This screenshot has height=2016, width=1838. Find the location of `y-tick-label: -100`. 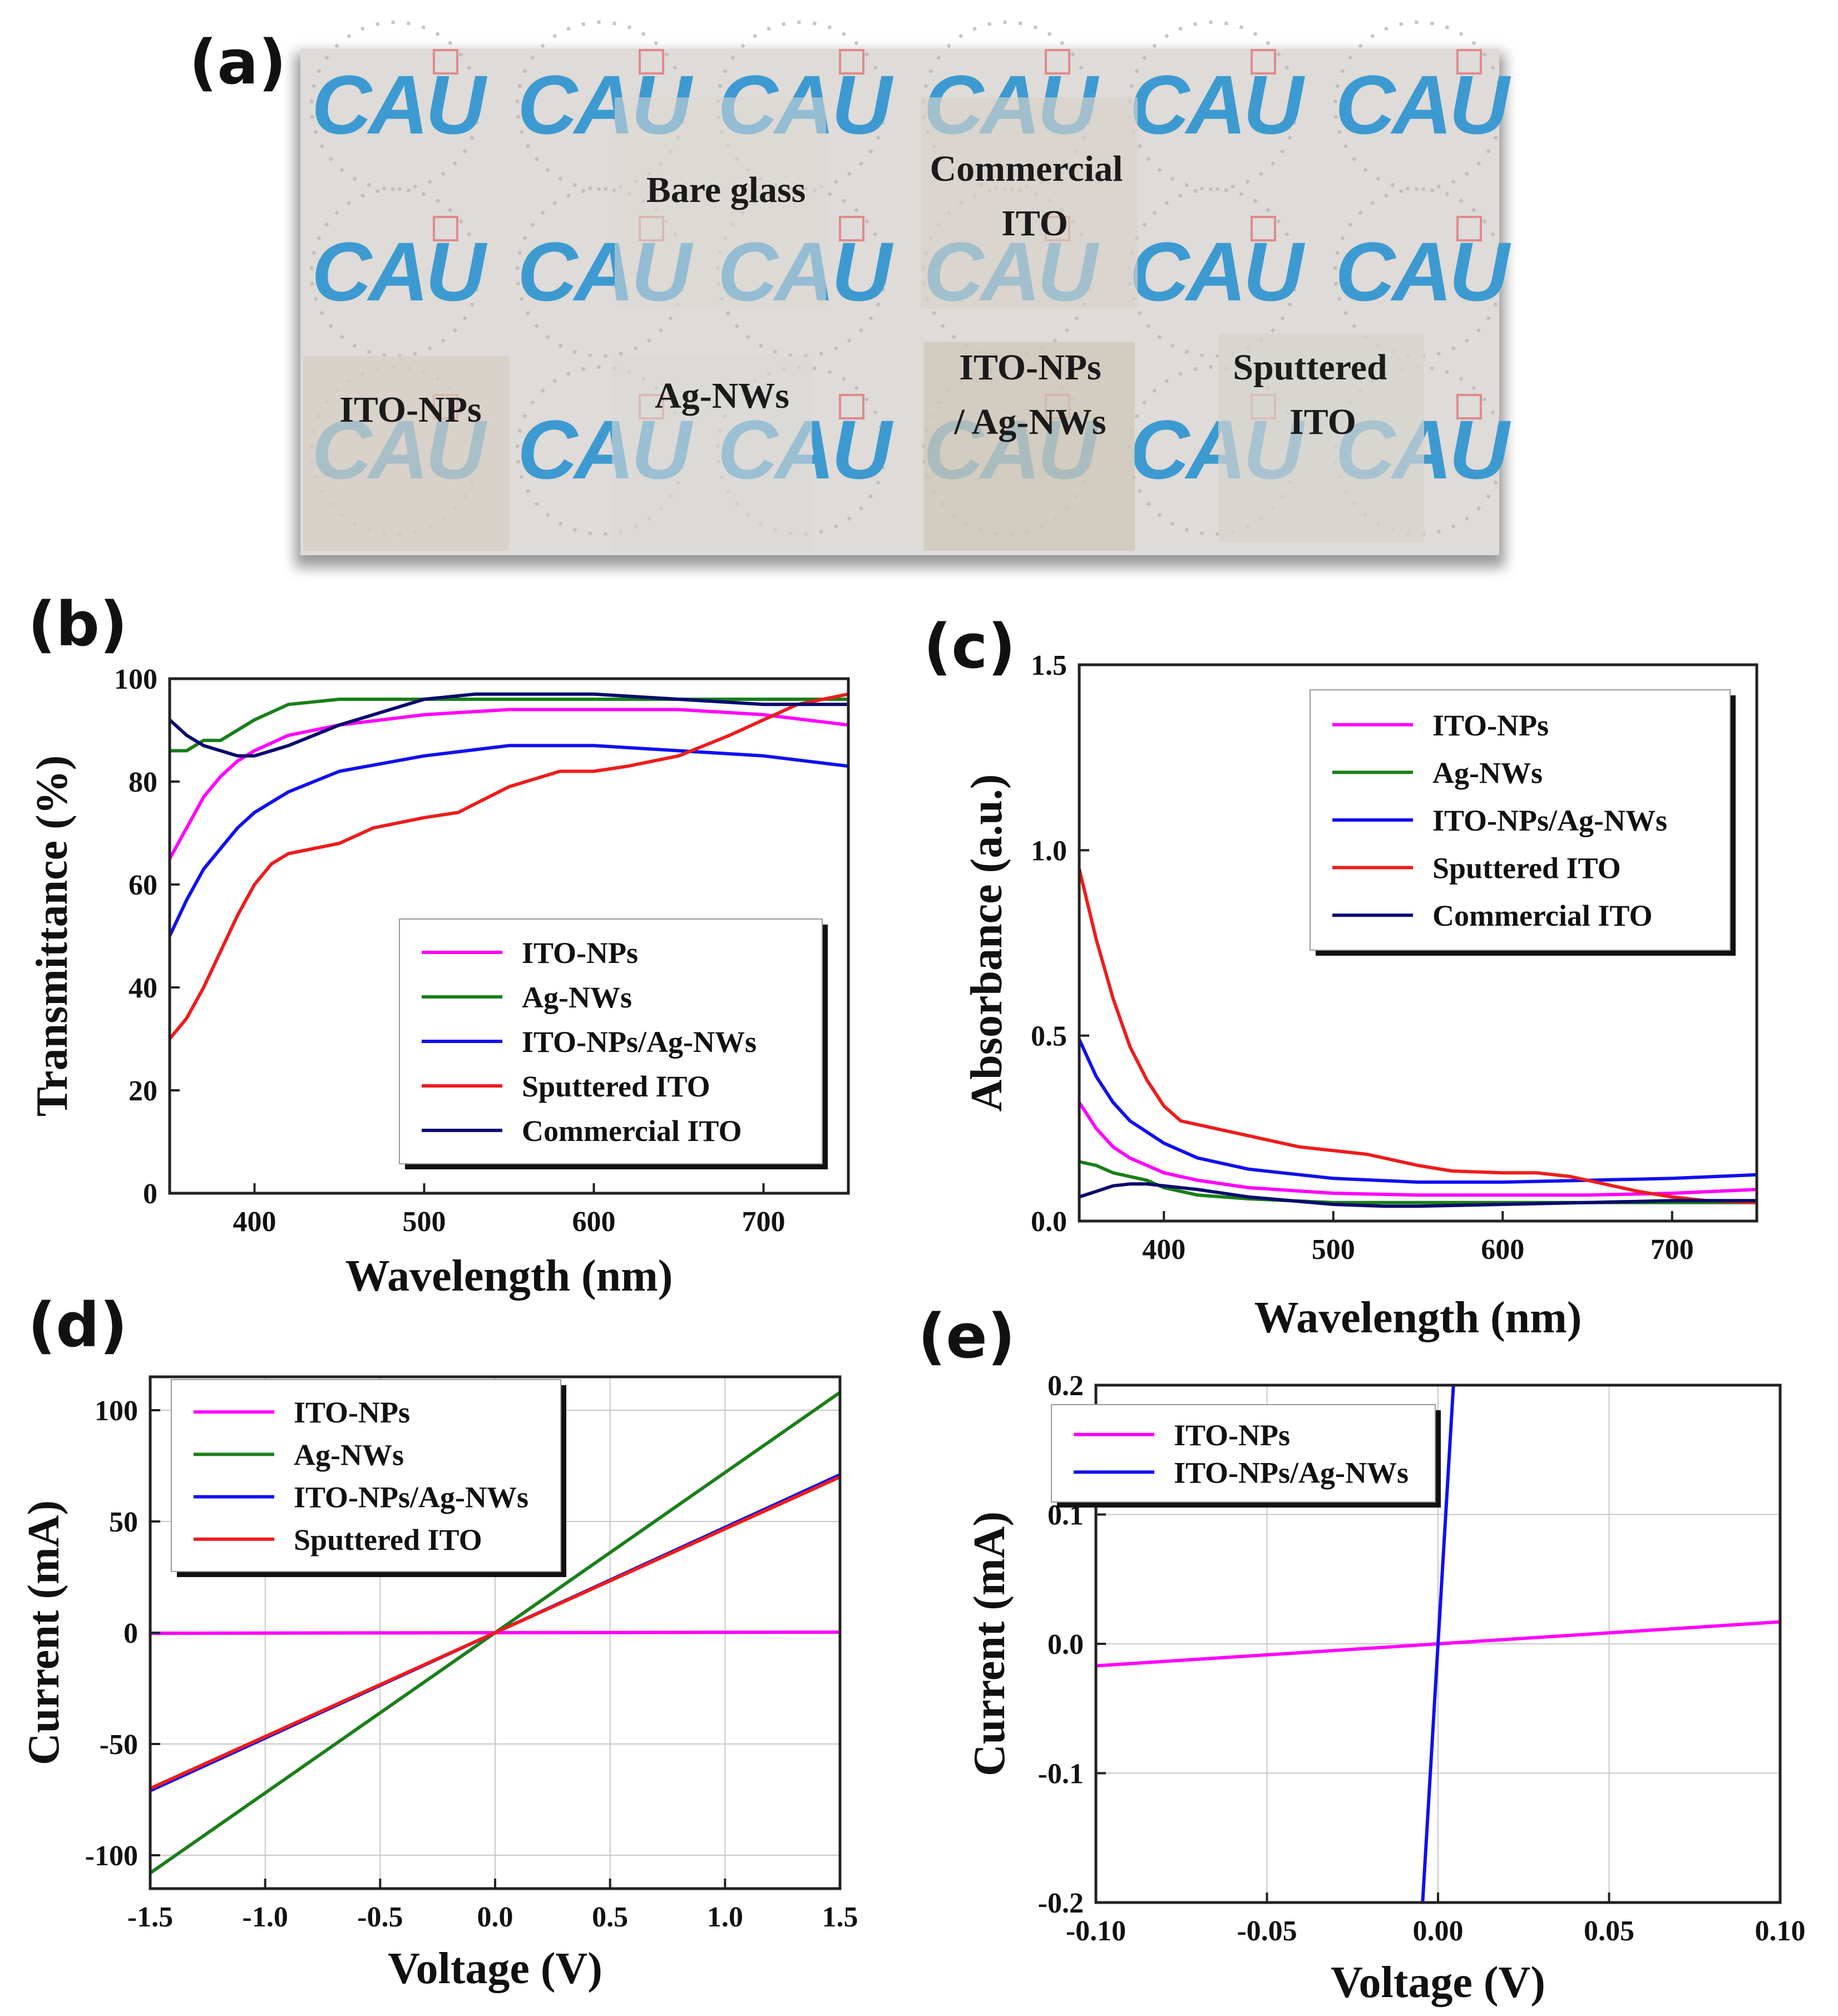

y-tick-label: -100 is located at coordinates (111, 1856).